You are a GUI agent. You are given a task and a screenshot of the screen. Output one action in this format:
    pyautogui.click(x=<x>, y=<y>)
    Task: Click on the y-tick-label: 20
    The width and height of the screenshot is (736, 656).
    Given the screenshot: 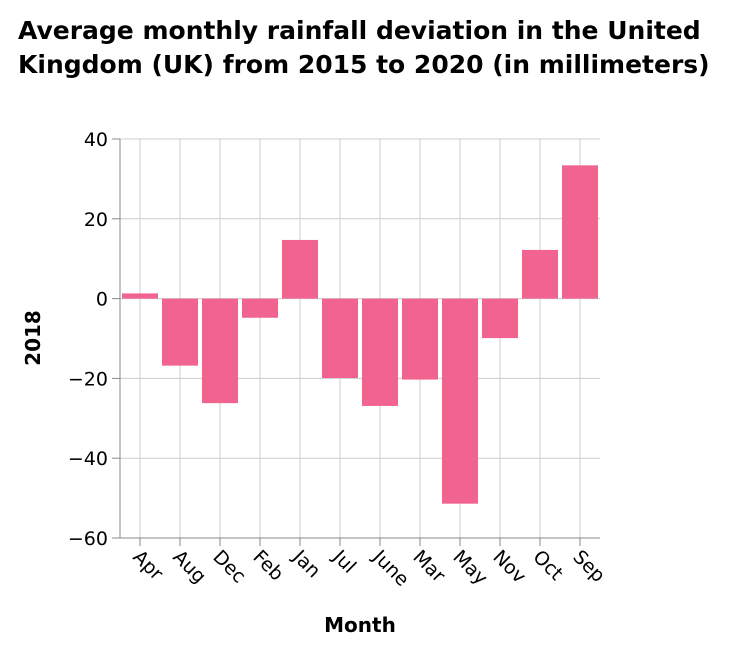 What is the action you would take?
    pyautogui.click(x=96, y=220)
    